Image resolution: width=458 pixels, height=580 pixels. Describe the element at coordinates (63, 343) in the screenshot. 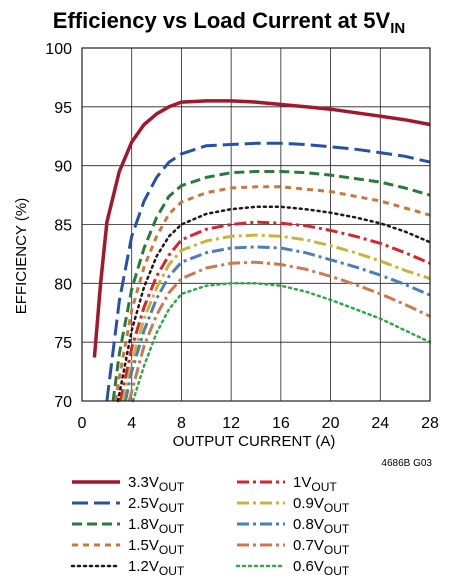

I see `y-tick-label: 75` at that location.